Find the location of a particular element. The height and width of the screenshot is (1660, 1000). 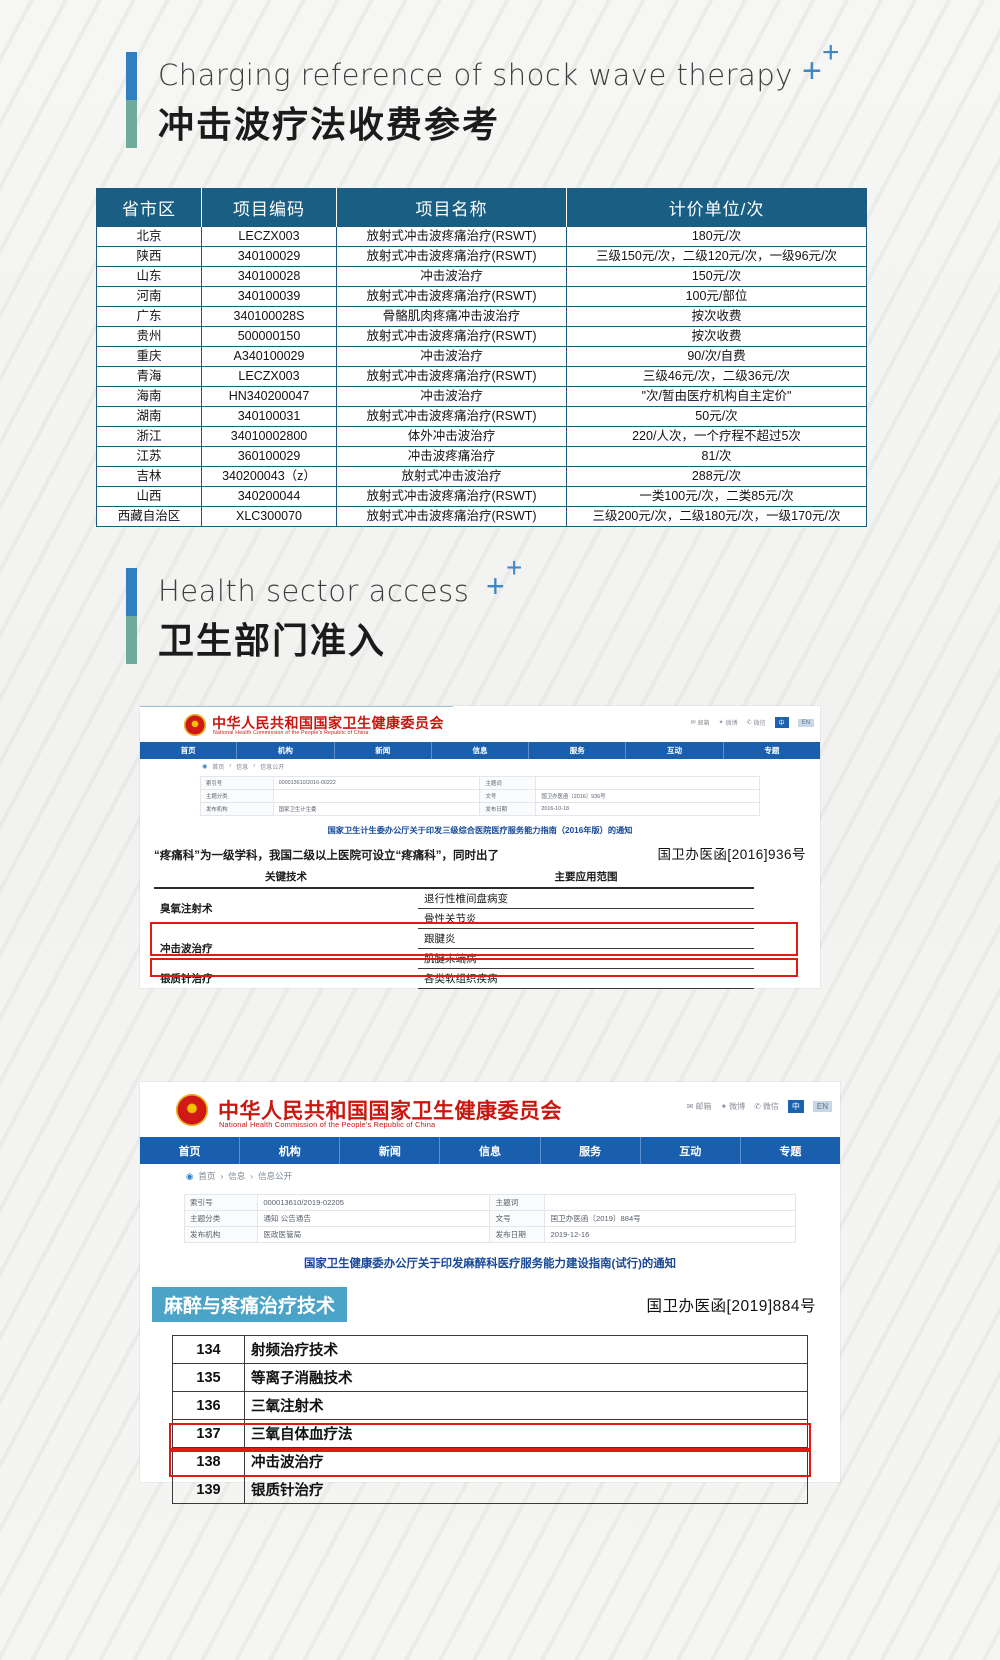

cell-price: 三级46元/次，二级36元/次 is located at coordinates (716, 376).